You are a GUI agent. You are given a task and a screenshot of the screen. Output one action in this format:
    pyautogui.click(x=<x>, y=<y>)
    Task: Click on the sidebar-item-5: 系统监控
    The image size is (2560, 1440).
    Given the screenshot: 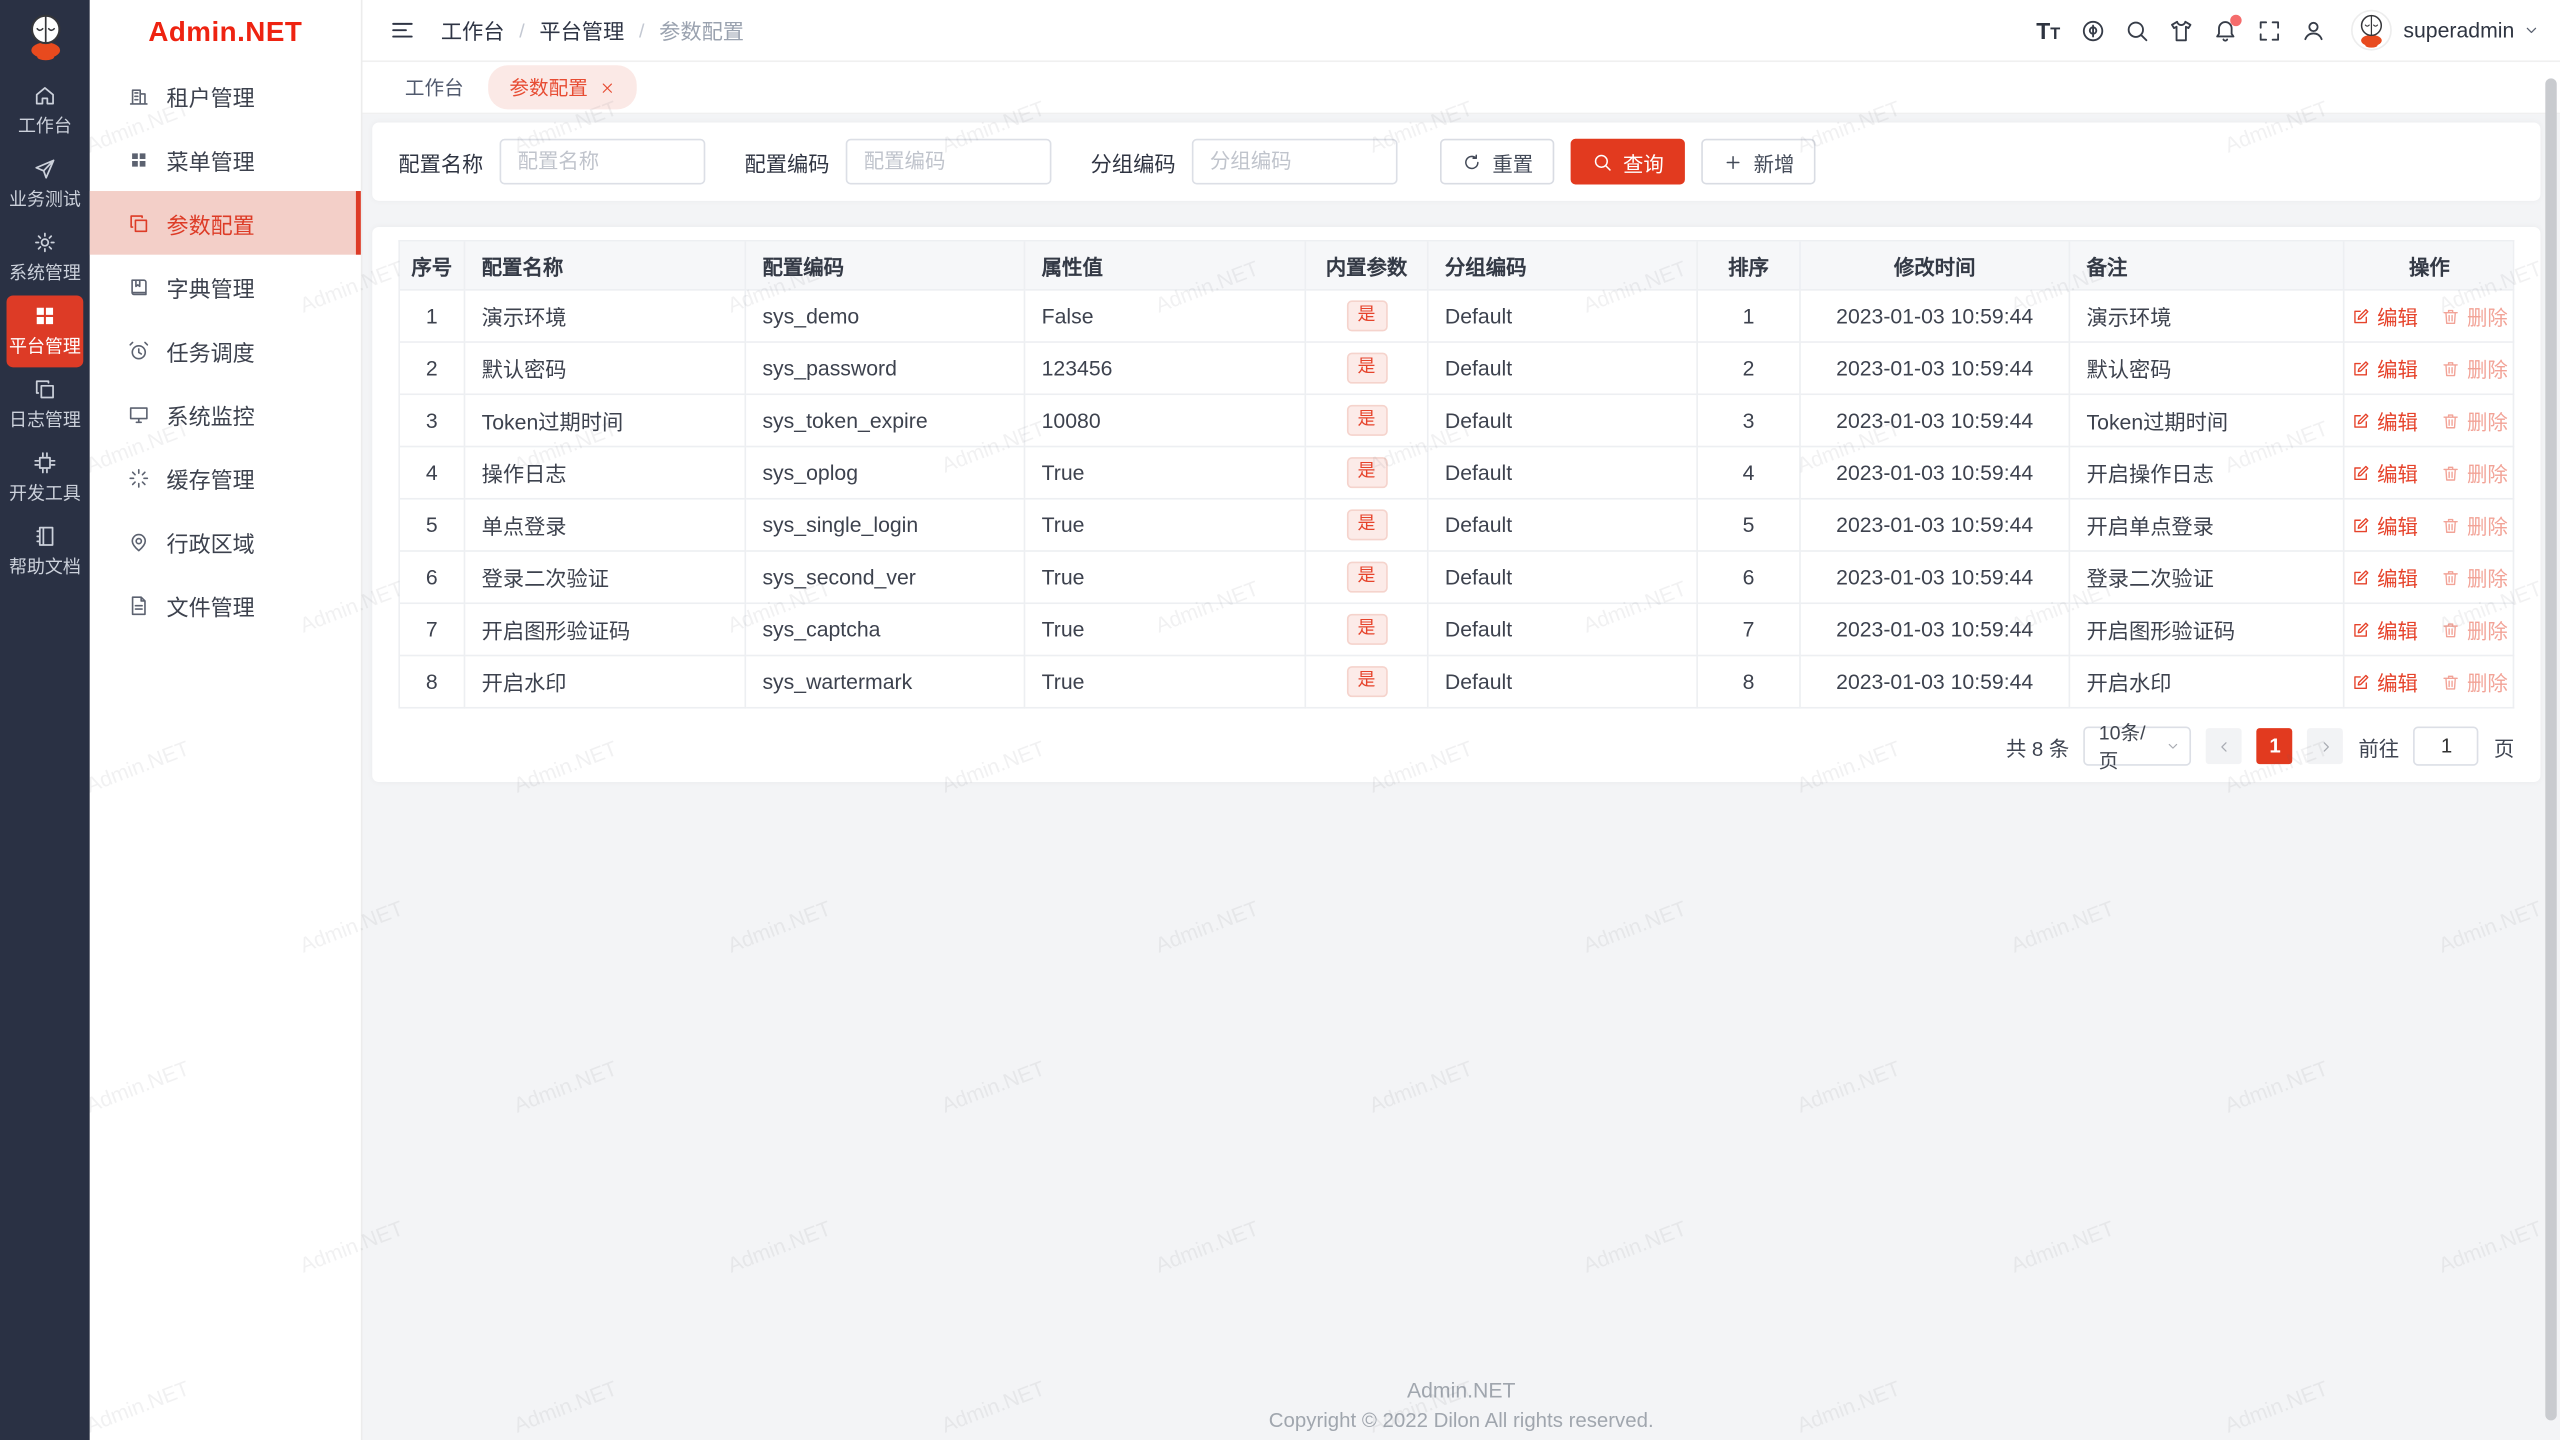 What is the action you would take?
    pyautogui.click(x=225, y=414)
    